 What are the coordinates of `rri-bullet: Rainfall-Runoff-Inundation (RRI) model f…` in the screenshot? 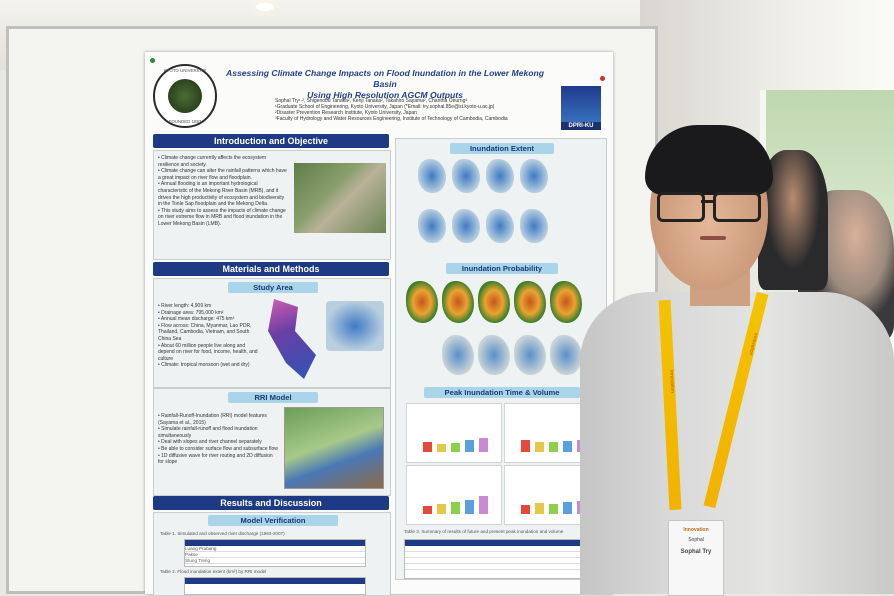 It's located at (218, 419).